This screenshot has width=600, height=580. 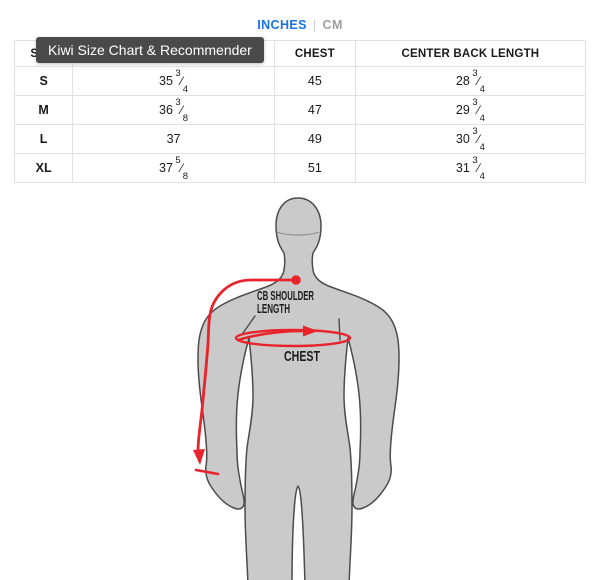 What do you see at coordinates (173, 168) in the screenshot?
I see `cb-shoulder-value: 37 5⁄8` at bounding box center [173, 168].